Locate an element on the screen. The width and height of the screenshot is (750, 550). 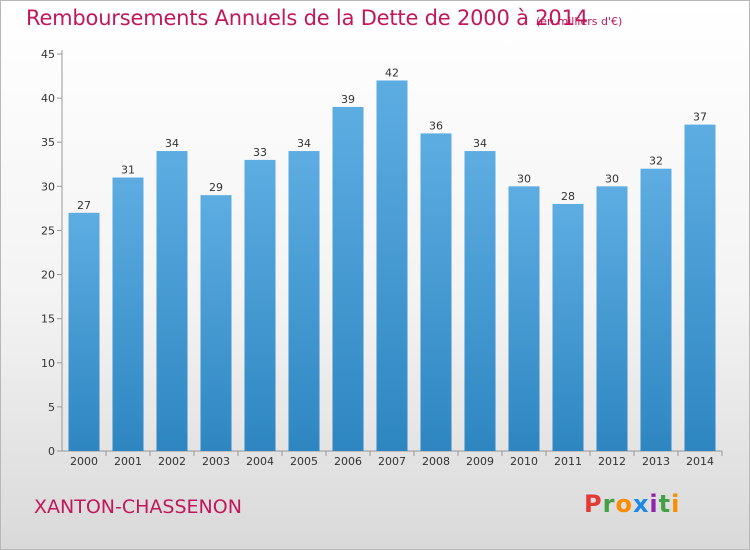
data-label-2008: 36 is located at coordinates (436, 125).